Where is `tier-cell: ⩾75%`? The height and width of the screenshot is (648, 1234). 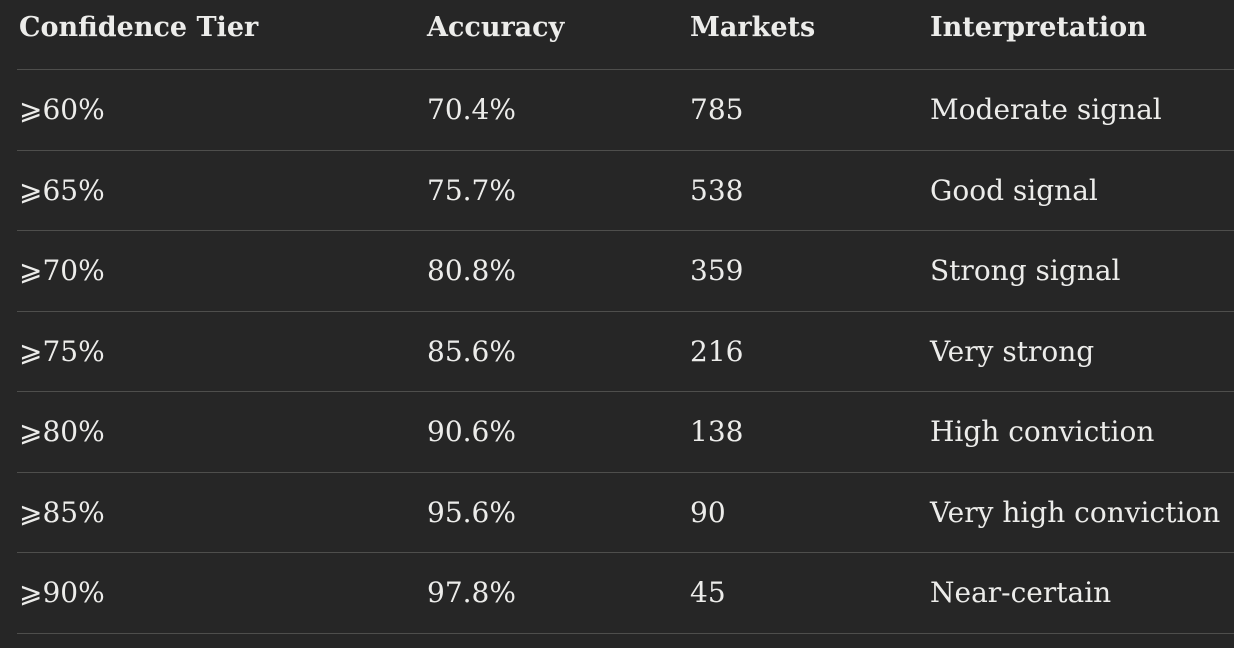
tier-cell: ⩾75% is located at coordinates (62, 351).